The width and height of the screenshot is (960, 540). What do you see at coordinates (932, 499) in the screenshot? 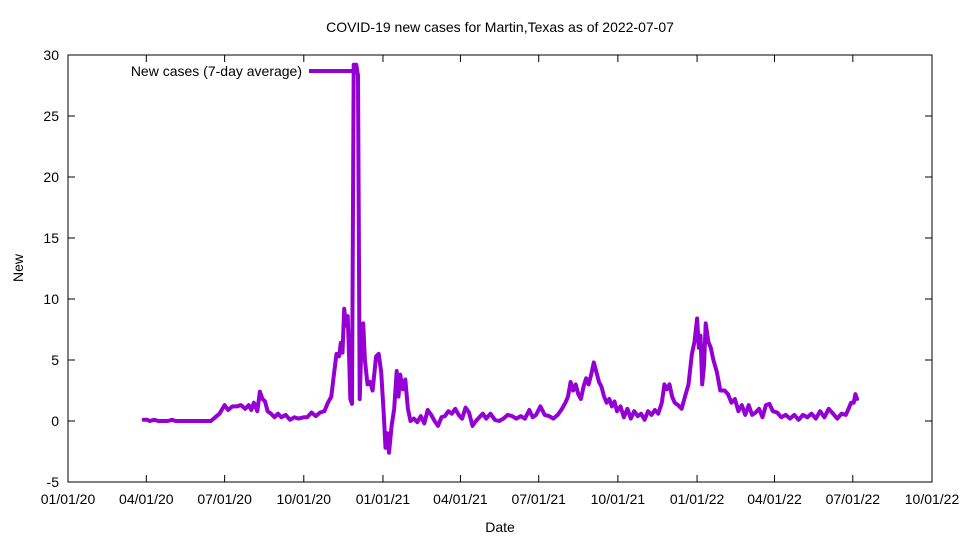
I see `x-tick-label: 10/01/22` at bounding box center [932, 499].